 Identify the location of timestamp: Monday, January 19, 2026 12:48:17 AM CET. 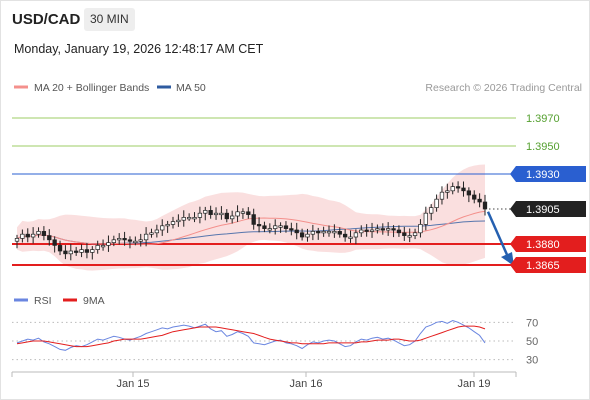
(139, 49).